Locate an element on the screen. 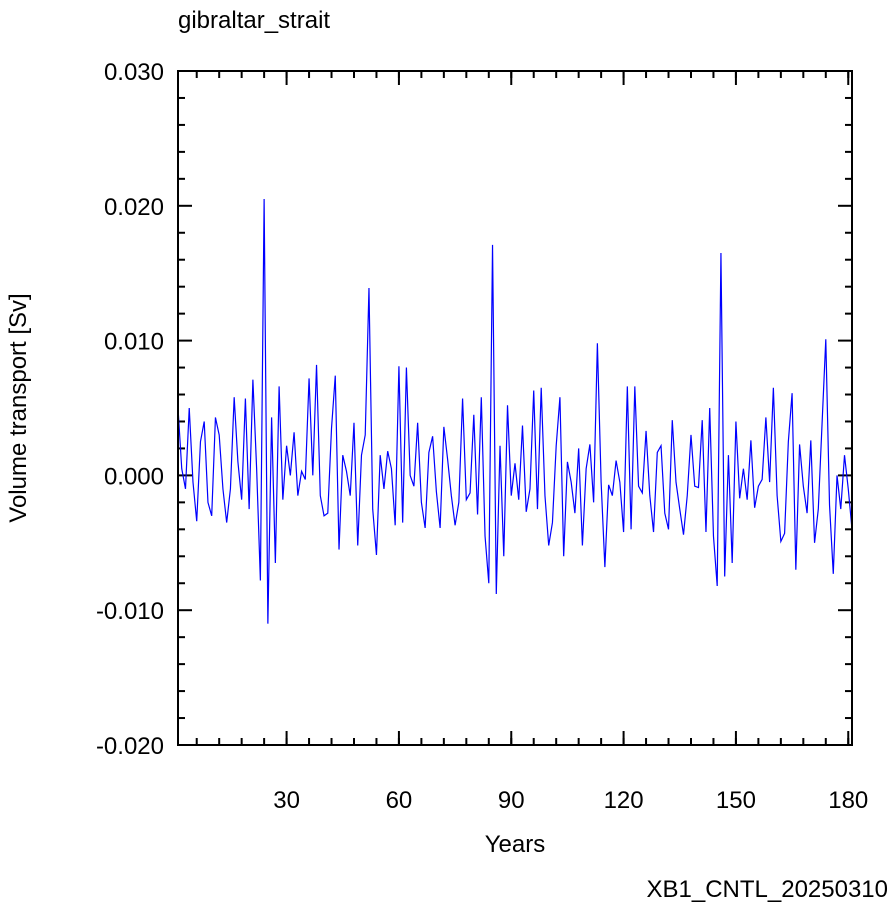  x-tick-label: 120 is located at coordinates (624, 800).